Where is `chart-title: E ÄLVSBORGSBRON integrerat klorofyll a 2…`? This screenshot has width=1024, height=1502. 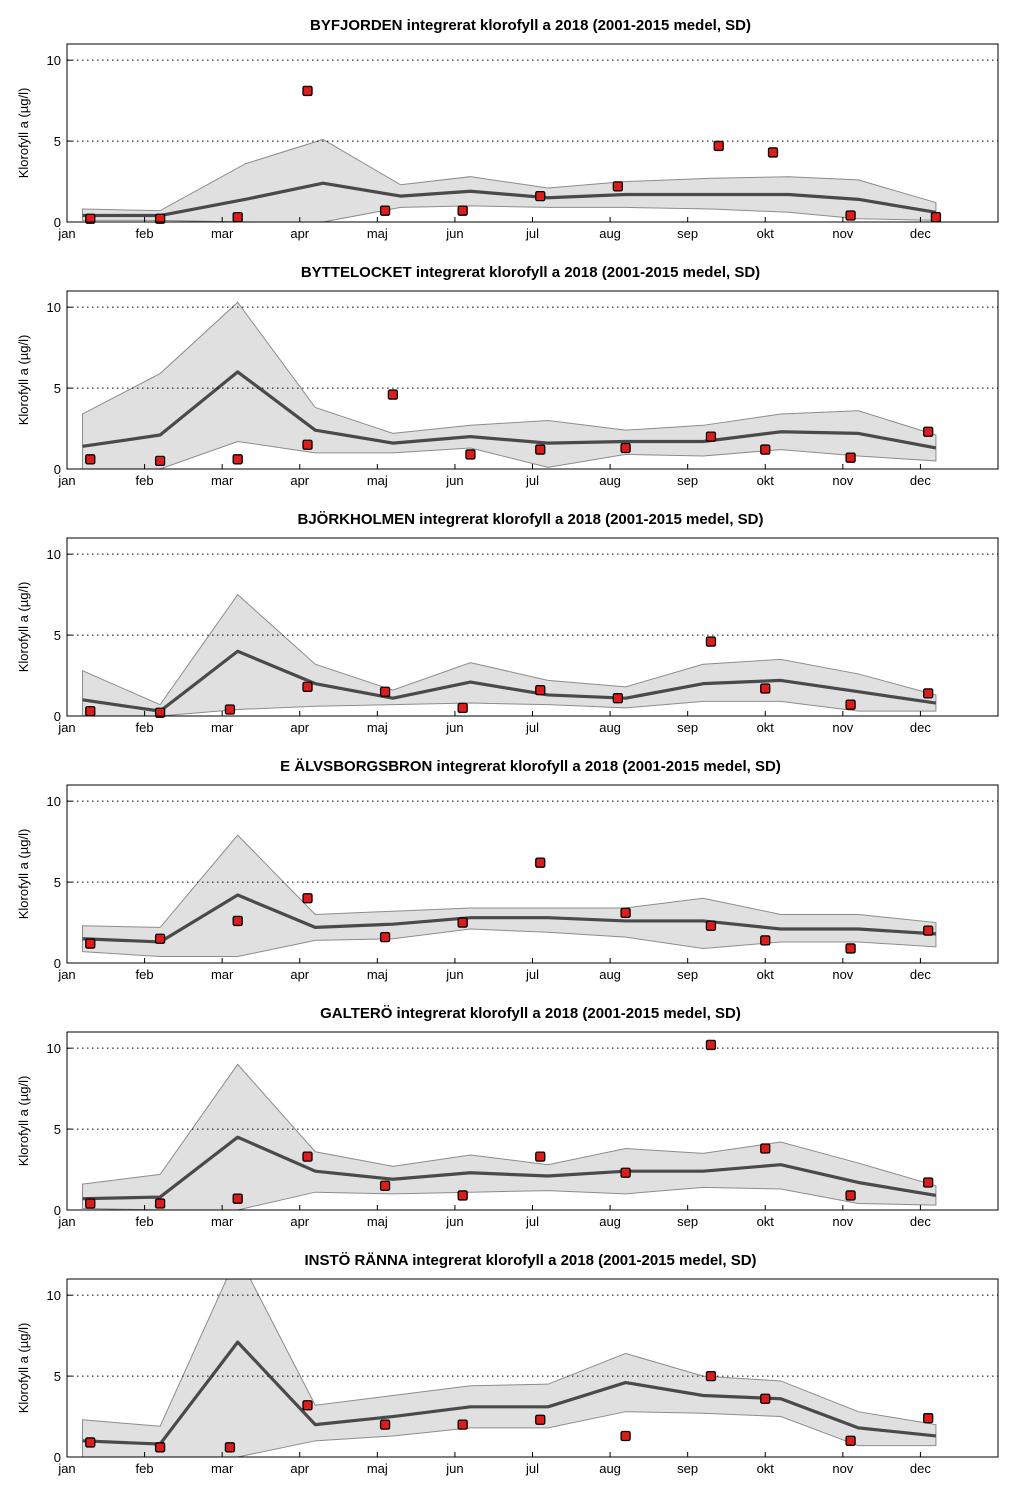 chart-title: E ÄLVSBORGSBRON integrerat klorofyll a 2… is located at coordinates (530, 766).